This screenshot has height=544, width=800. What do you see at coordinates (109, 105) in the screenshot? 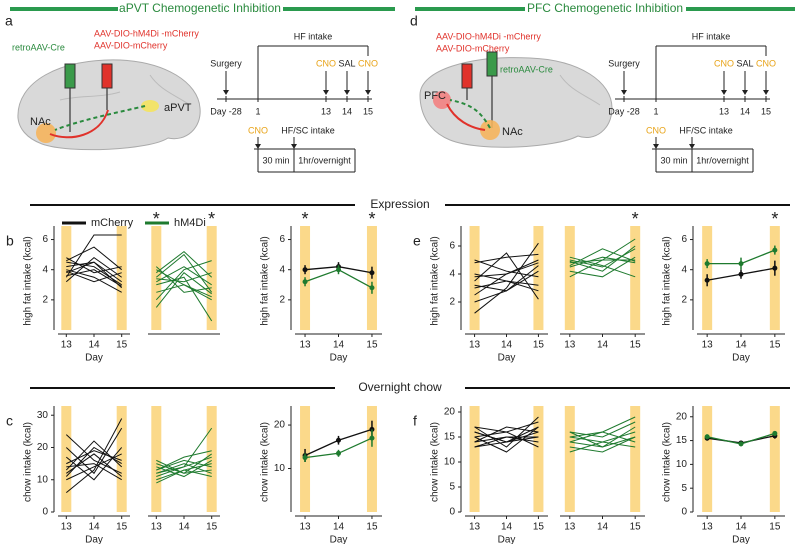
I see `brain-diagram-a` at bounding box center [109, 105].